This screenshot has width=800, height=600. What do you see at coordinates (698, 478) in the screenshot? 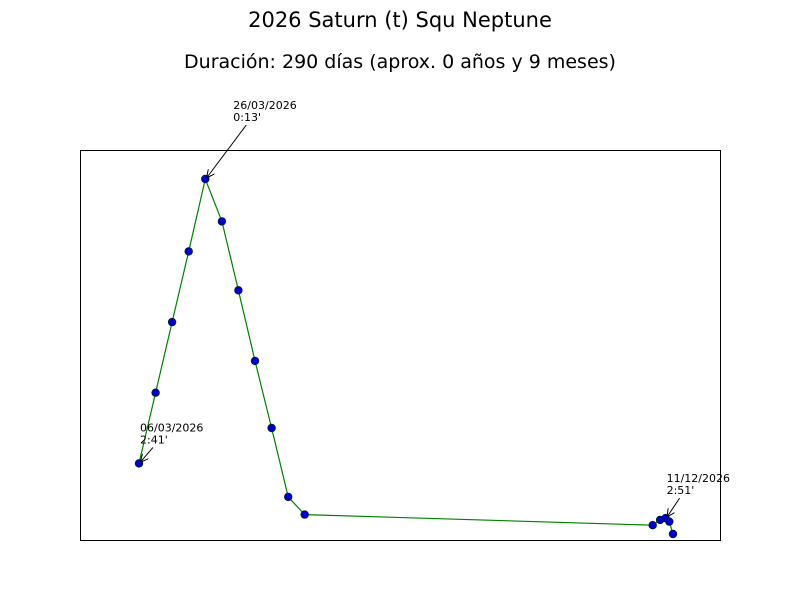
I see `annotation-date: 11/12/2026` at bounding box center [698, 478].